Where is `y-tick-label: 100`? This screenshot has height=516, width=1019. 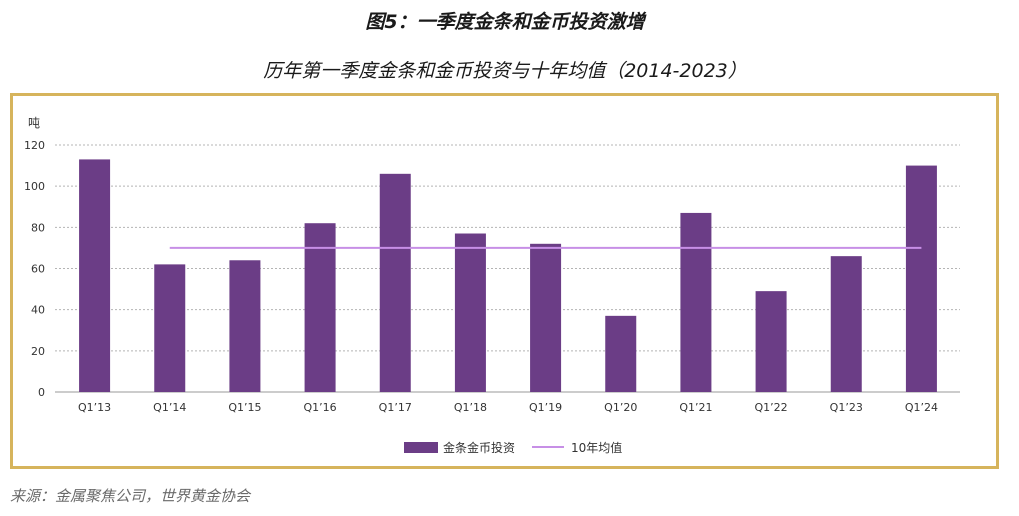 y-tick-label: 100 is located at coordinates (34, 186).